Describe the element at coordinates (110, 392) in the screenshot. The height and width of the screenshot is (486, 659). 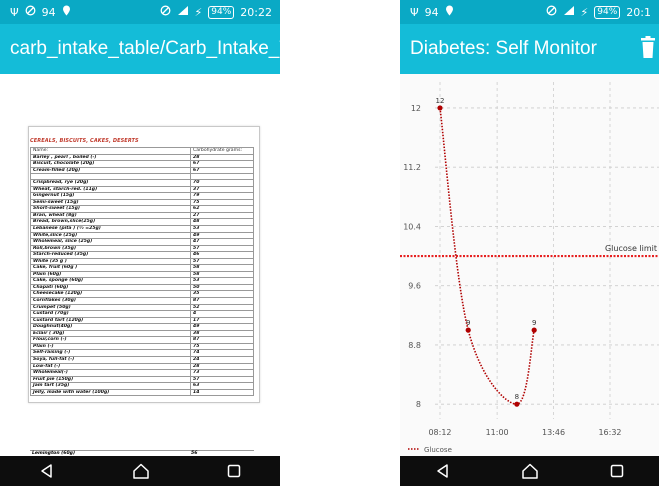
I see `food-name: Jelly, made with water (100g)` at that location.